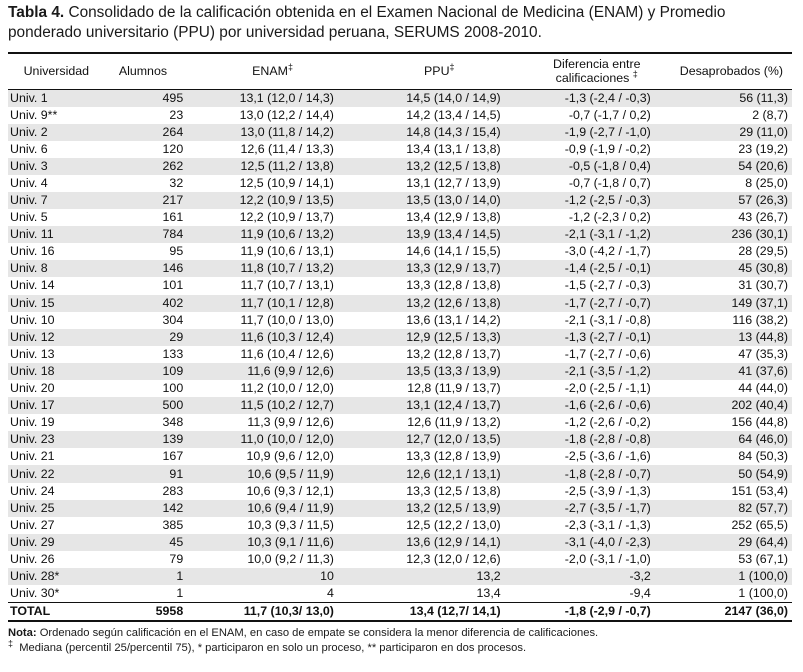 This screenshot has height=672, width=803. Describe the element at coordinates (763, 507) in the screenshot. I see `cell-desaprobados: 82 (57,7)` at that location.